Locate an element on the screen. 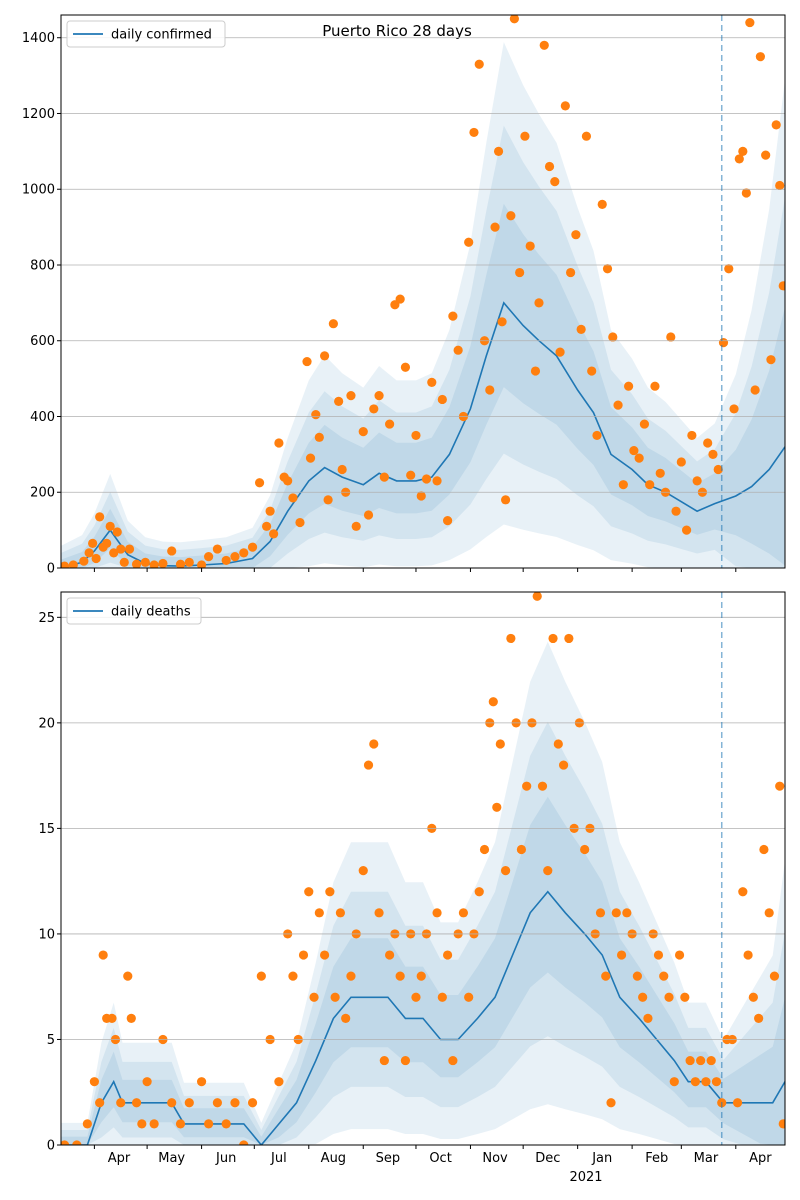 This screenshot has height=1200, width=800. y-tick-label: 10 is located at coordinates (46, 934).